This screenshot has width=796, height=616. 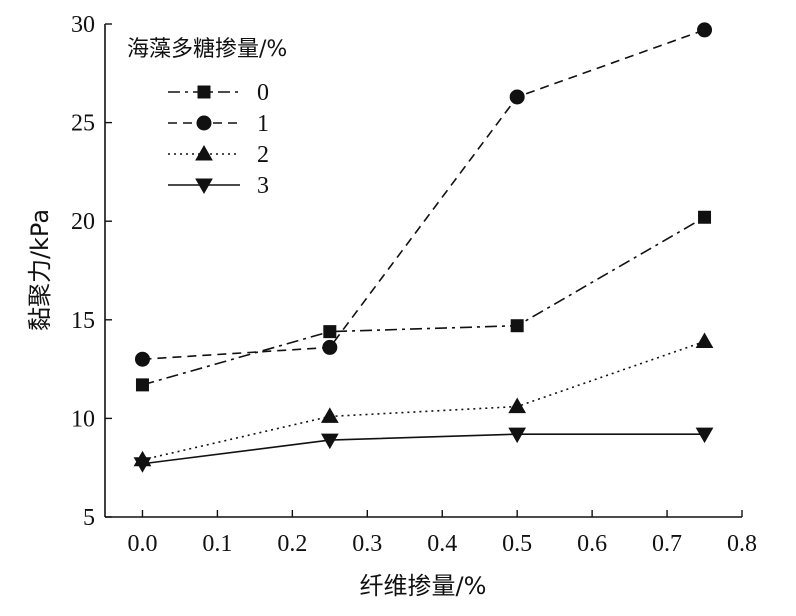 What do you see at coordinates (423, 586) in the screenshot?
I see `x-axis-title: 纤维掺量/%` at bounding box center [423, 586].